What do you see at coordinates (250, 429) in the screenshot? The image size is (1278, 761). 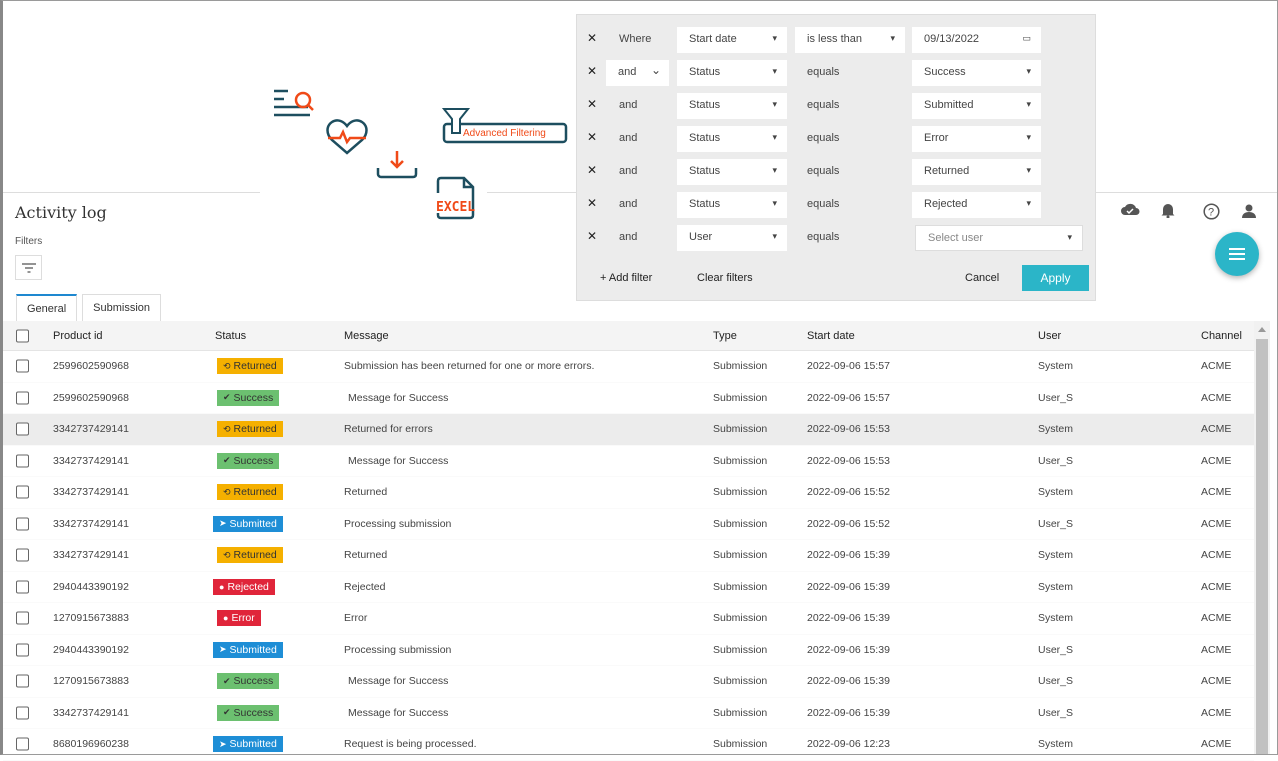 I see `status-badge: ⟲ Returned` at bounding box center [250, 429].